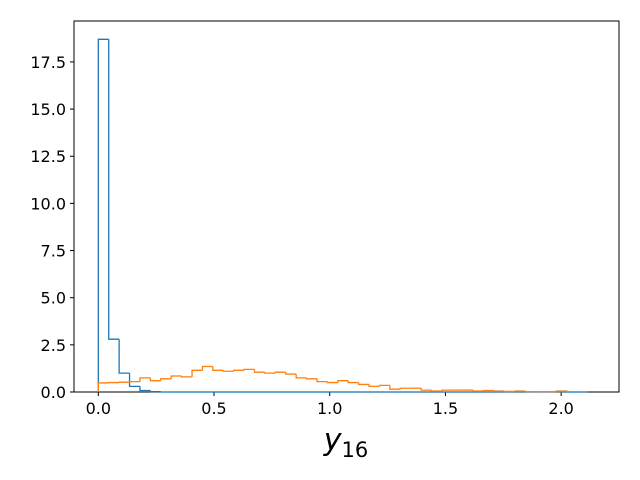 This screenshot has width=640, height=480. I want to click on y-tick-label: 10.0, so click(48, 203).